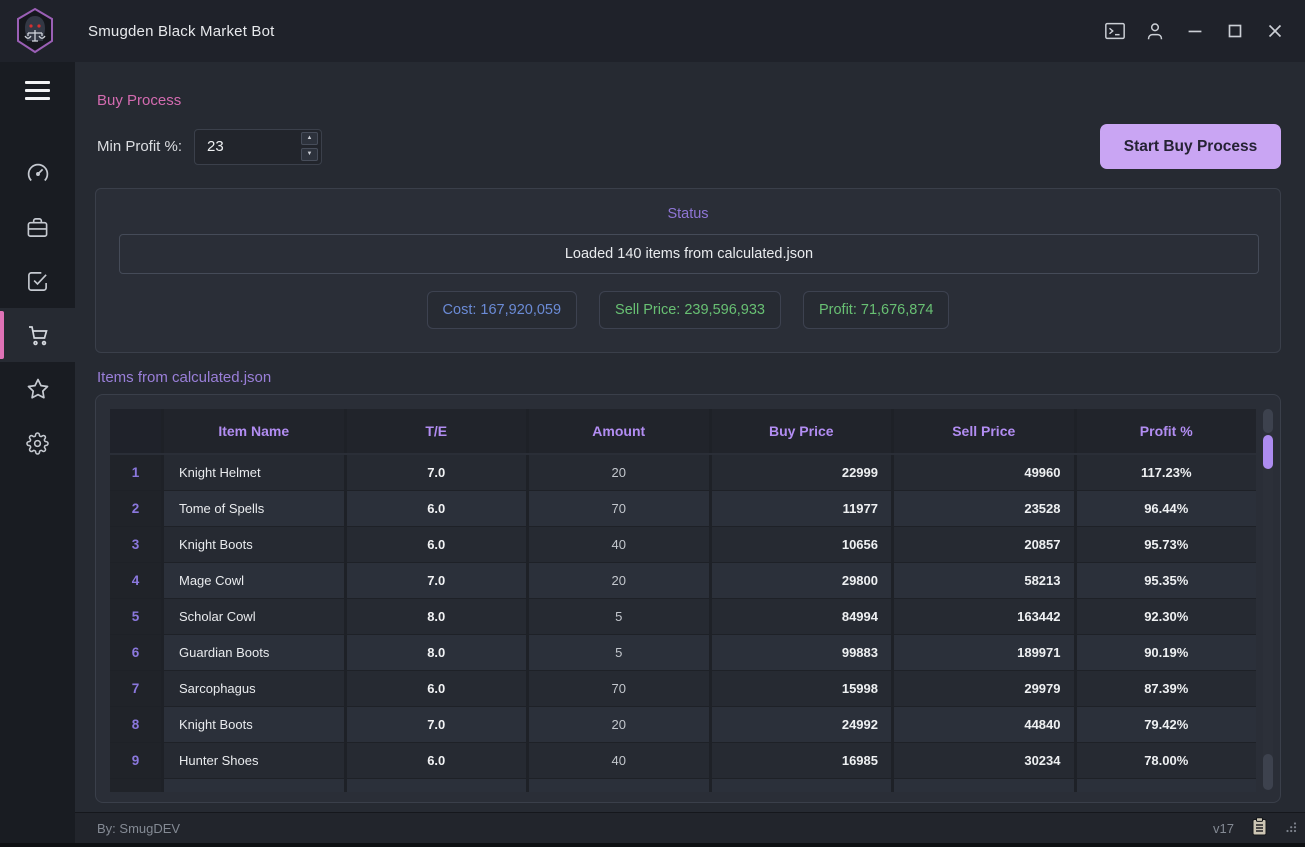 The image size is (1305, 847). What do you see at coordinates (135, 724) in the screenshot?
I see `cell-num: 8` at bounding box center [135, 724].